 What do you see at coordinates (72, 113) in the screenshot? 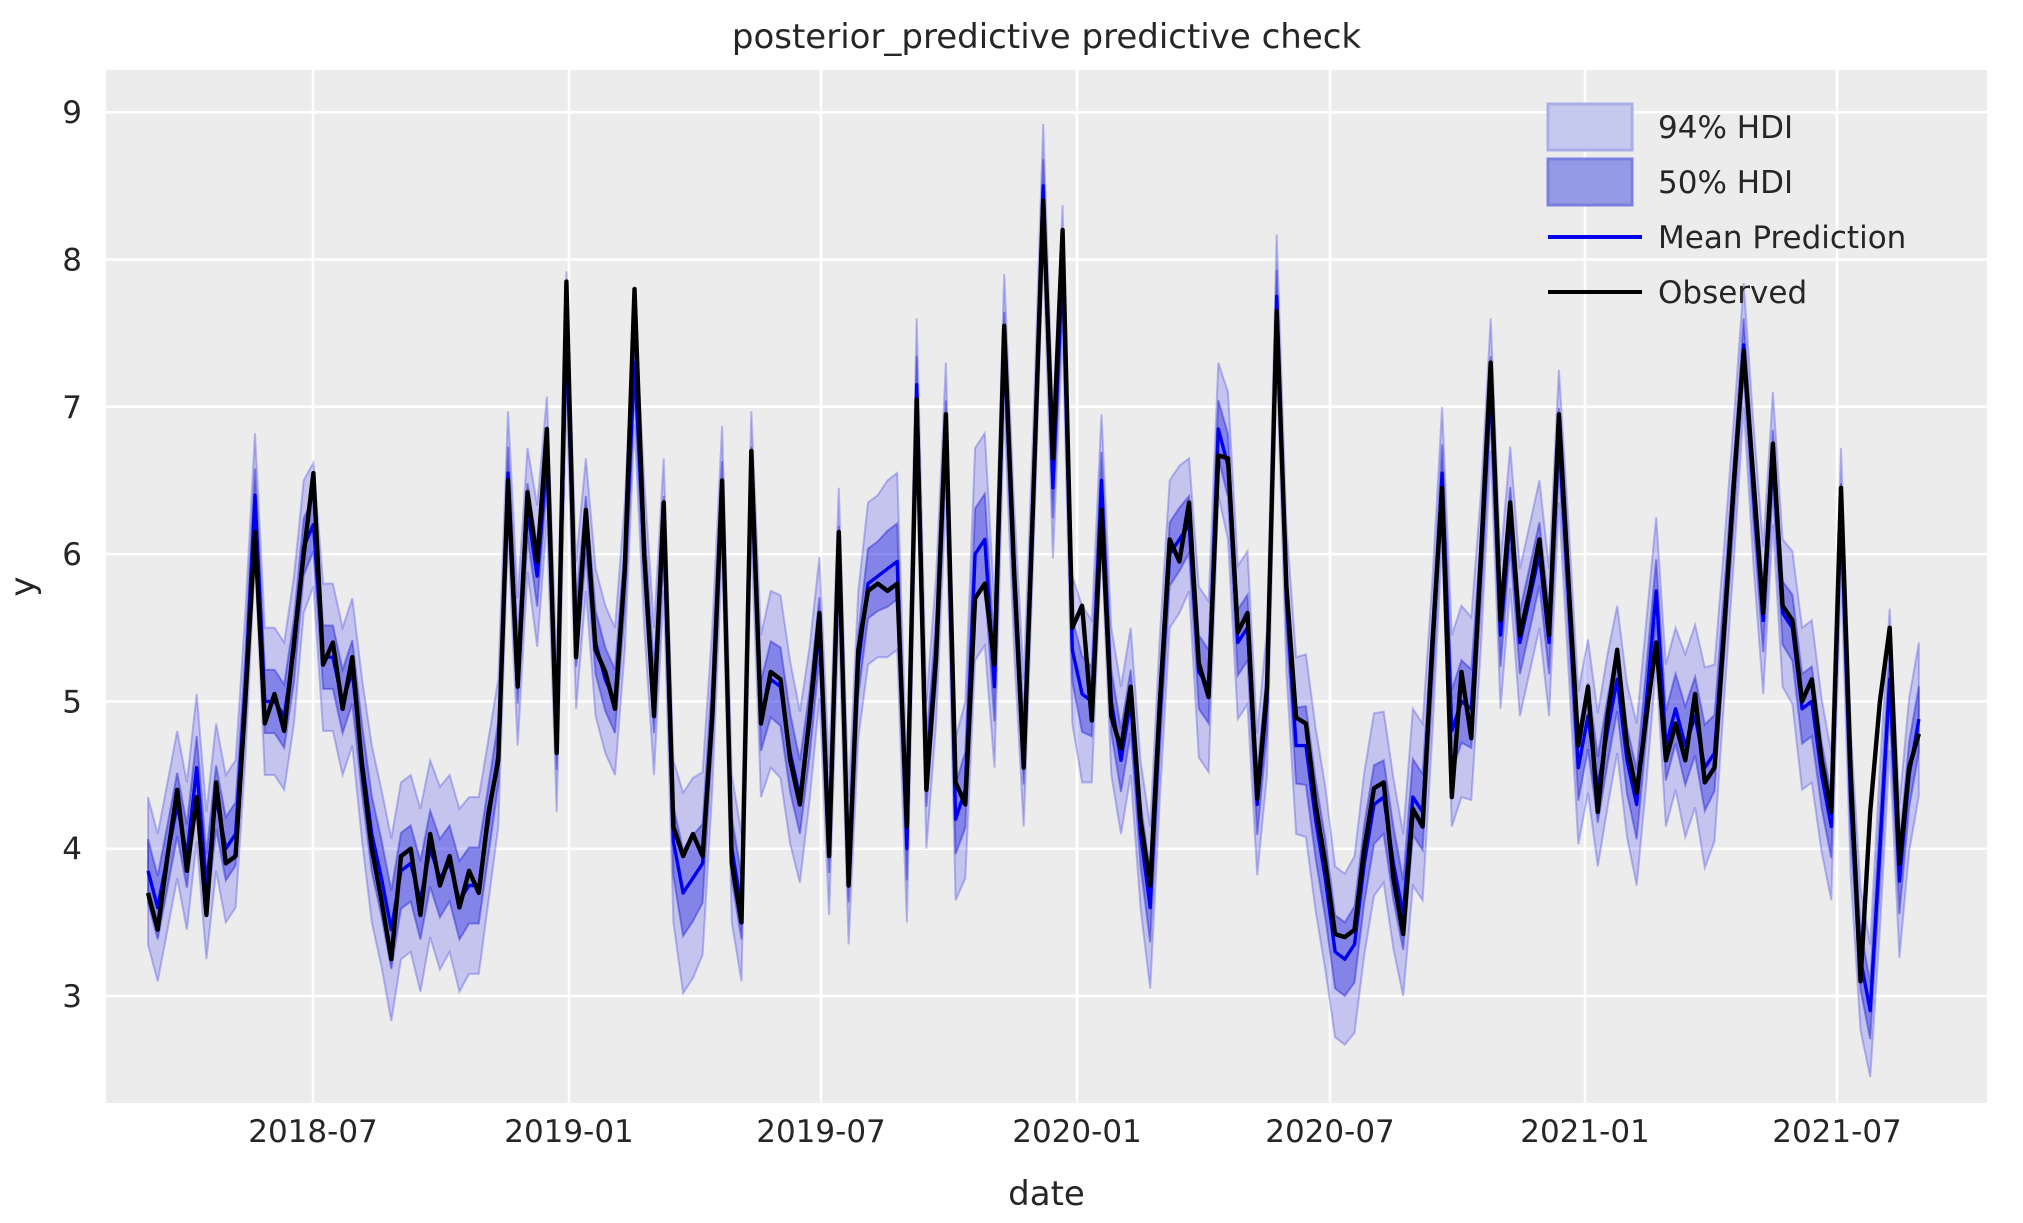
I see `y-tick-label: 9` at bounding box center [72, 113].